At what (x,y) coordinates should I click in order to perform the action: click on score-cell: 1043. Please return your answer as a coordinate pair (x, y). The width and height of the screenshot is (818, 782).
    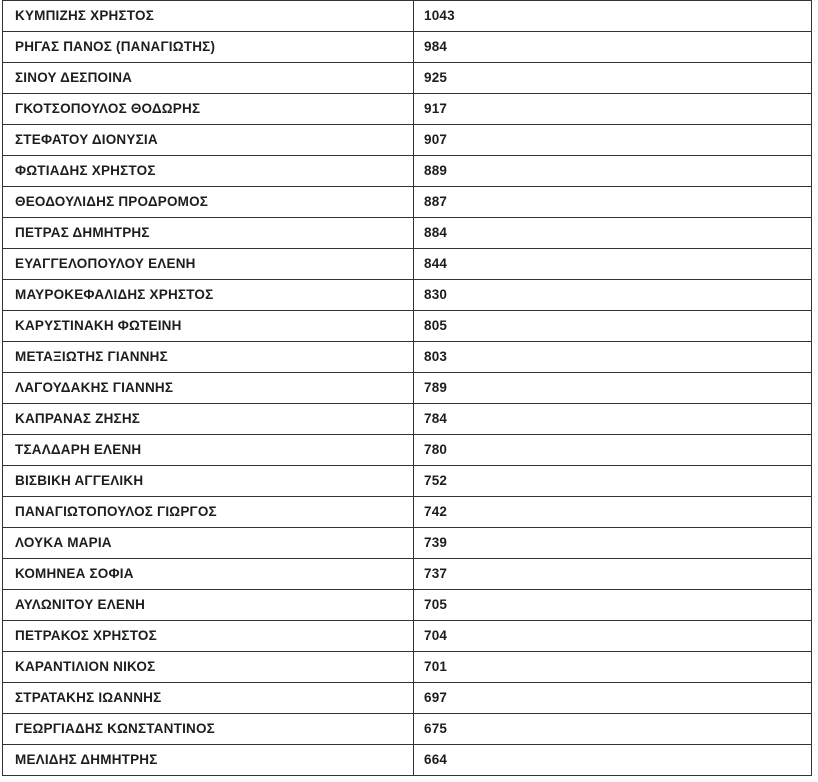
    Looking at the image, I should click on (612, 16).